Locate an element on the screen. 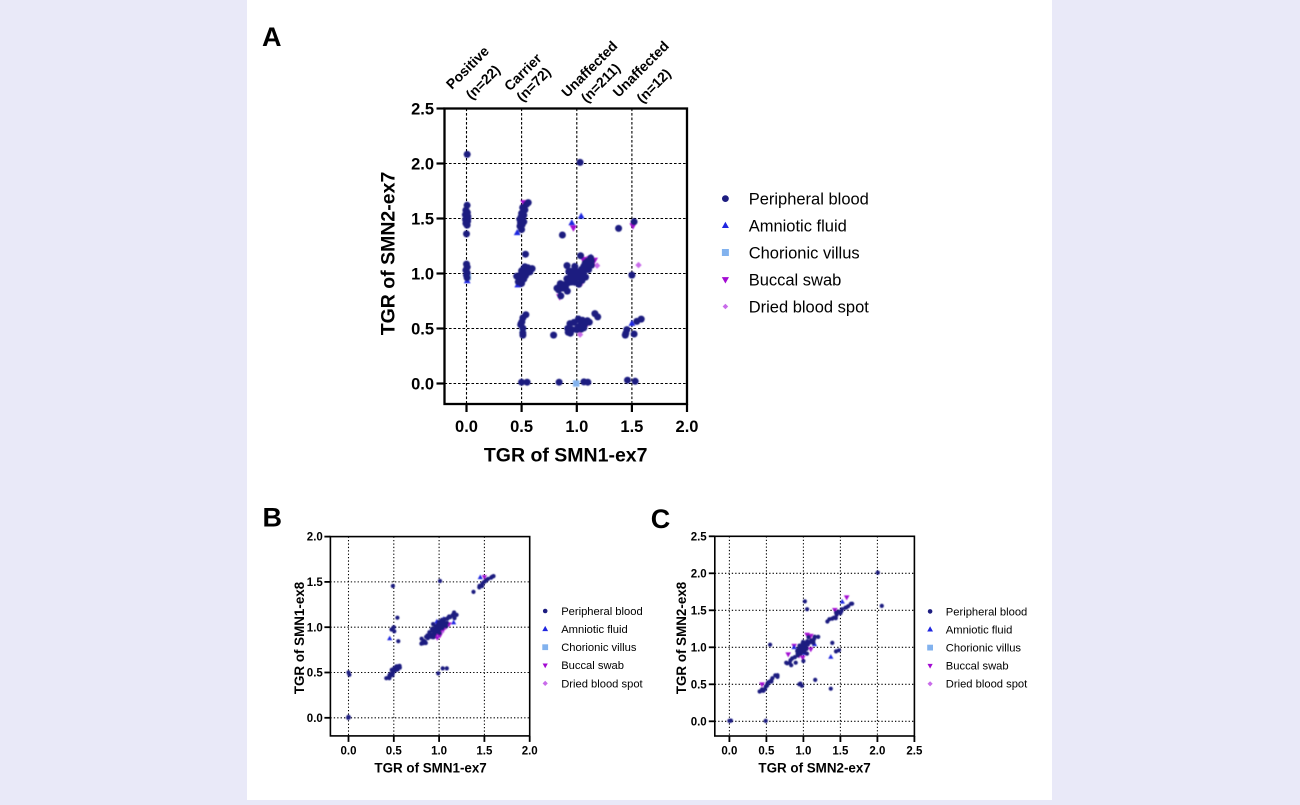 The width and height of the screenshot is (1300, 805). svg-text: TGR of SMN2-ex8 is located at coordinates (681, 637).